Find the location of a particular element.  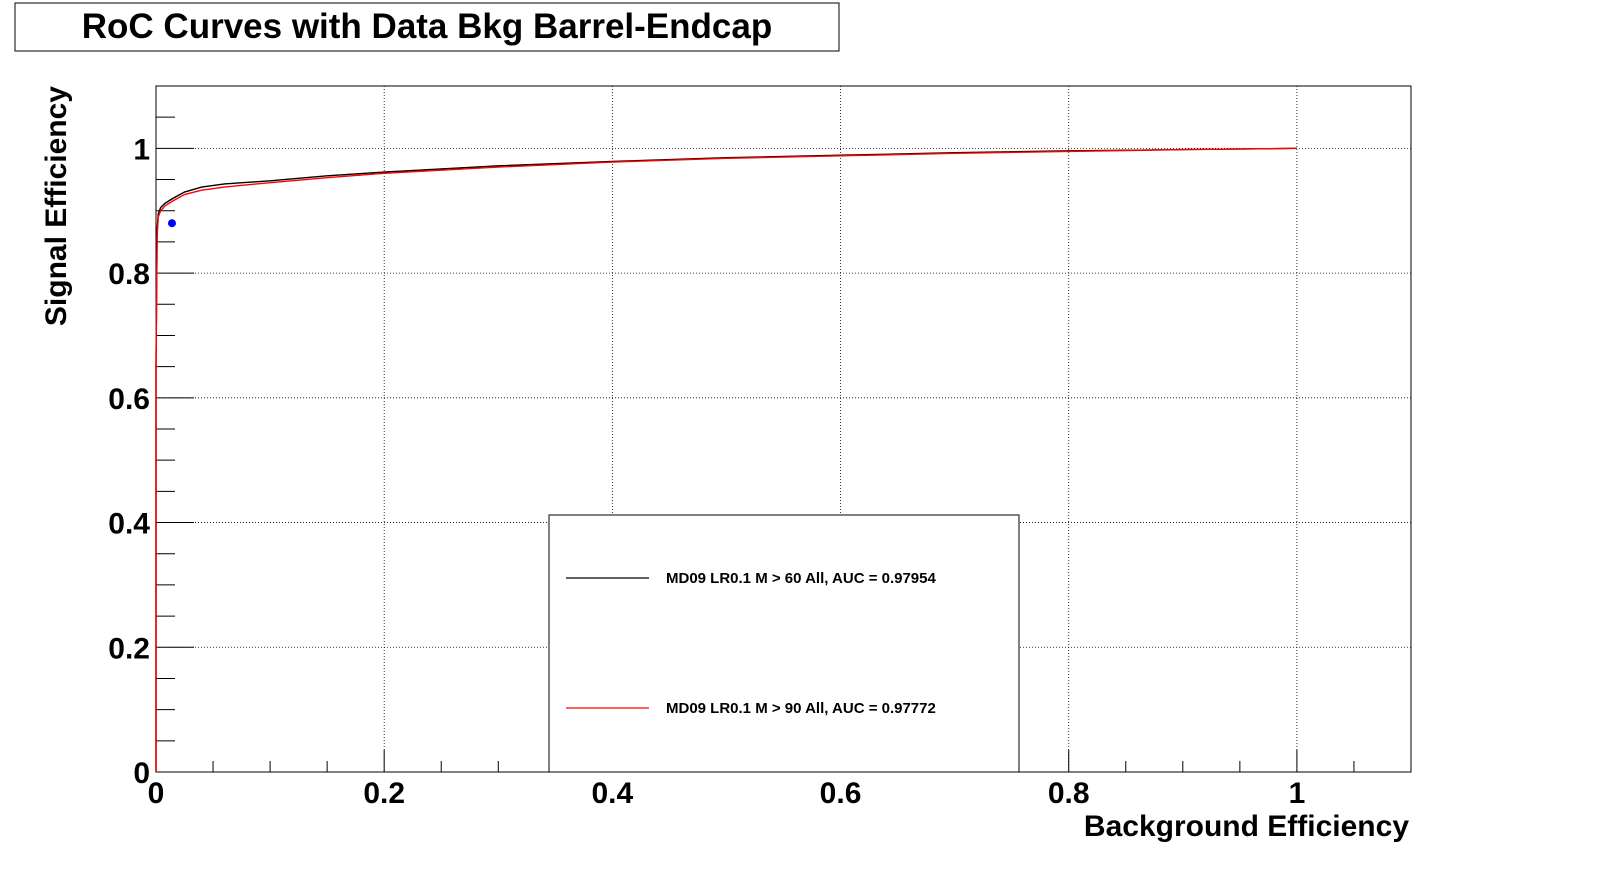

legend-box is located at coordinates (784, 643).